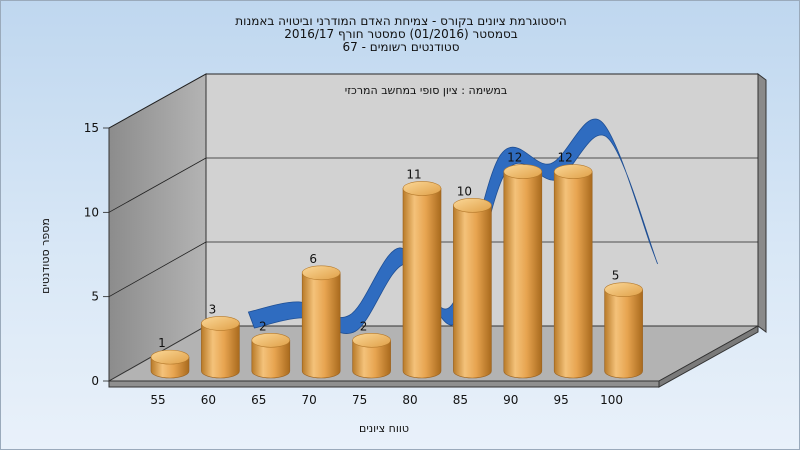  Describe the element at coordinates (561, 400) in the screenshot. I see `x-tick-label: 95` at that location.